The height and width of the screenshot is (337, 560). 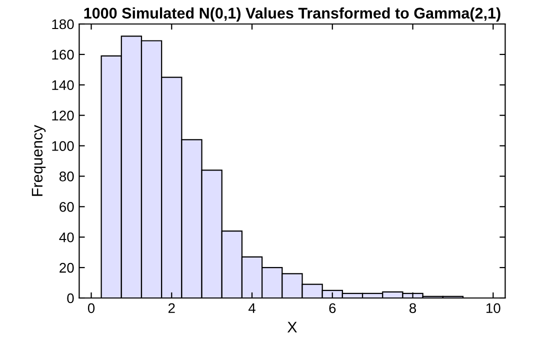 I want to click on x-tick-label: 10, so click(x=493, y=308).